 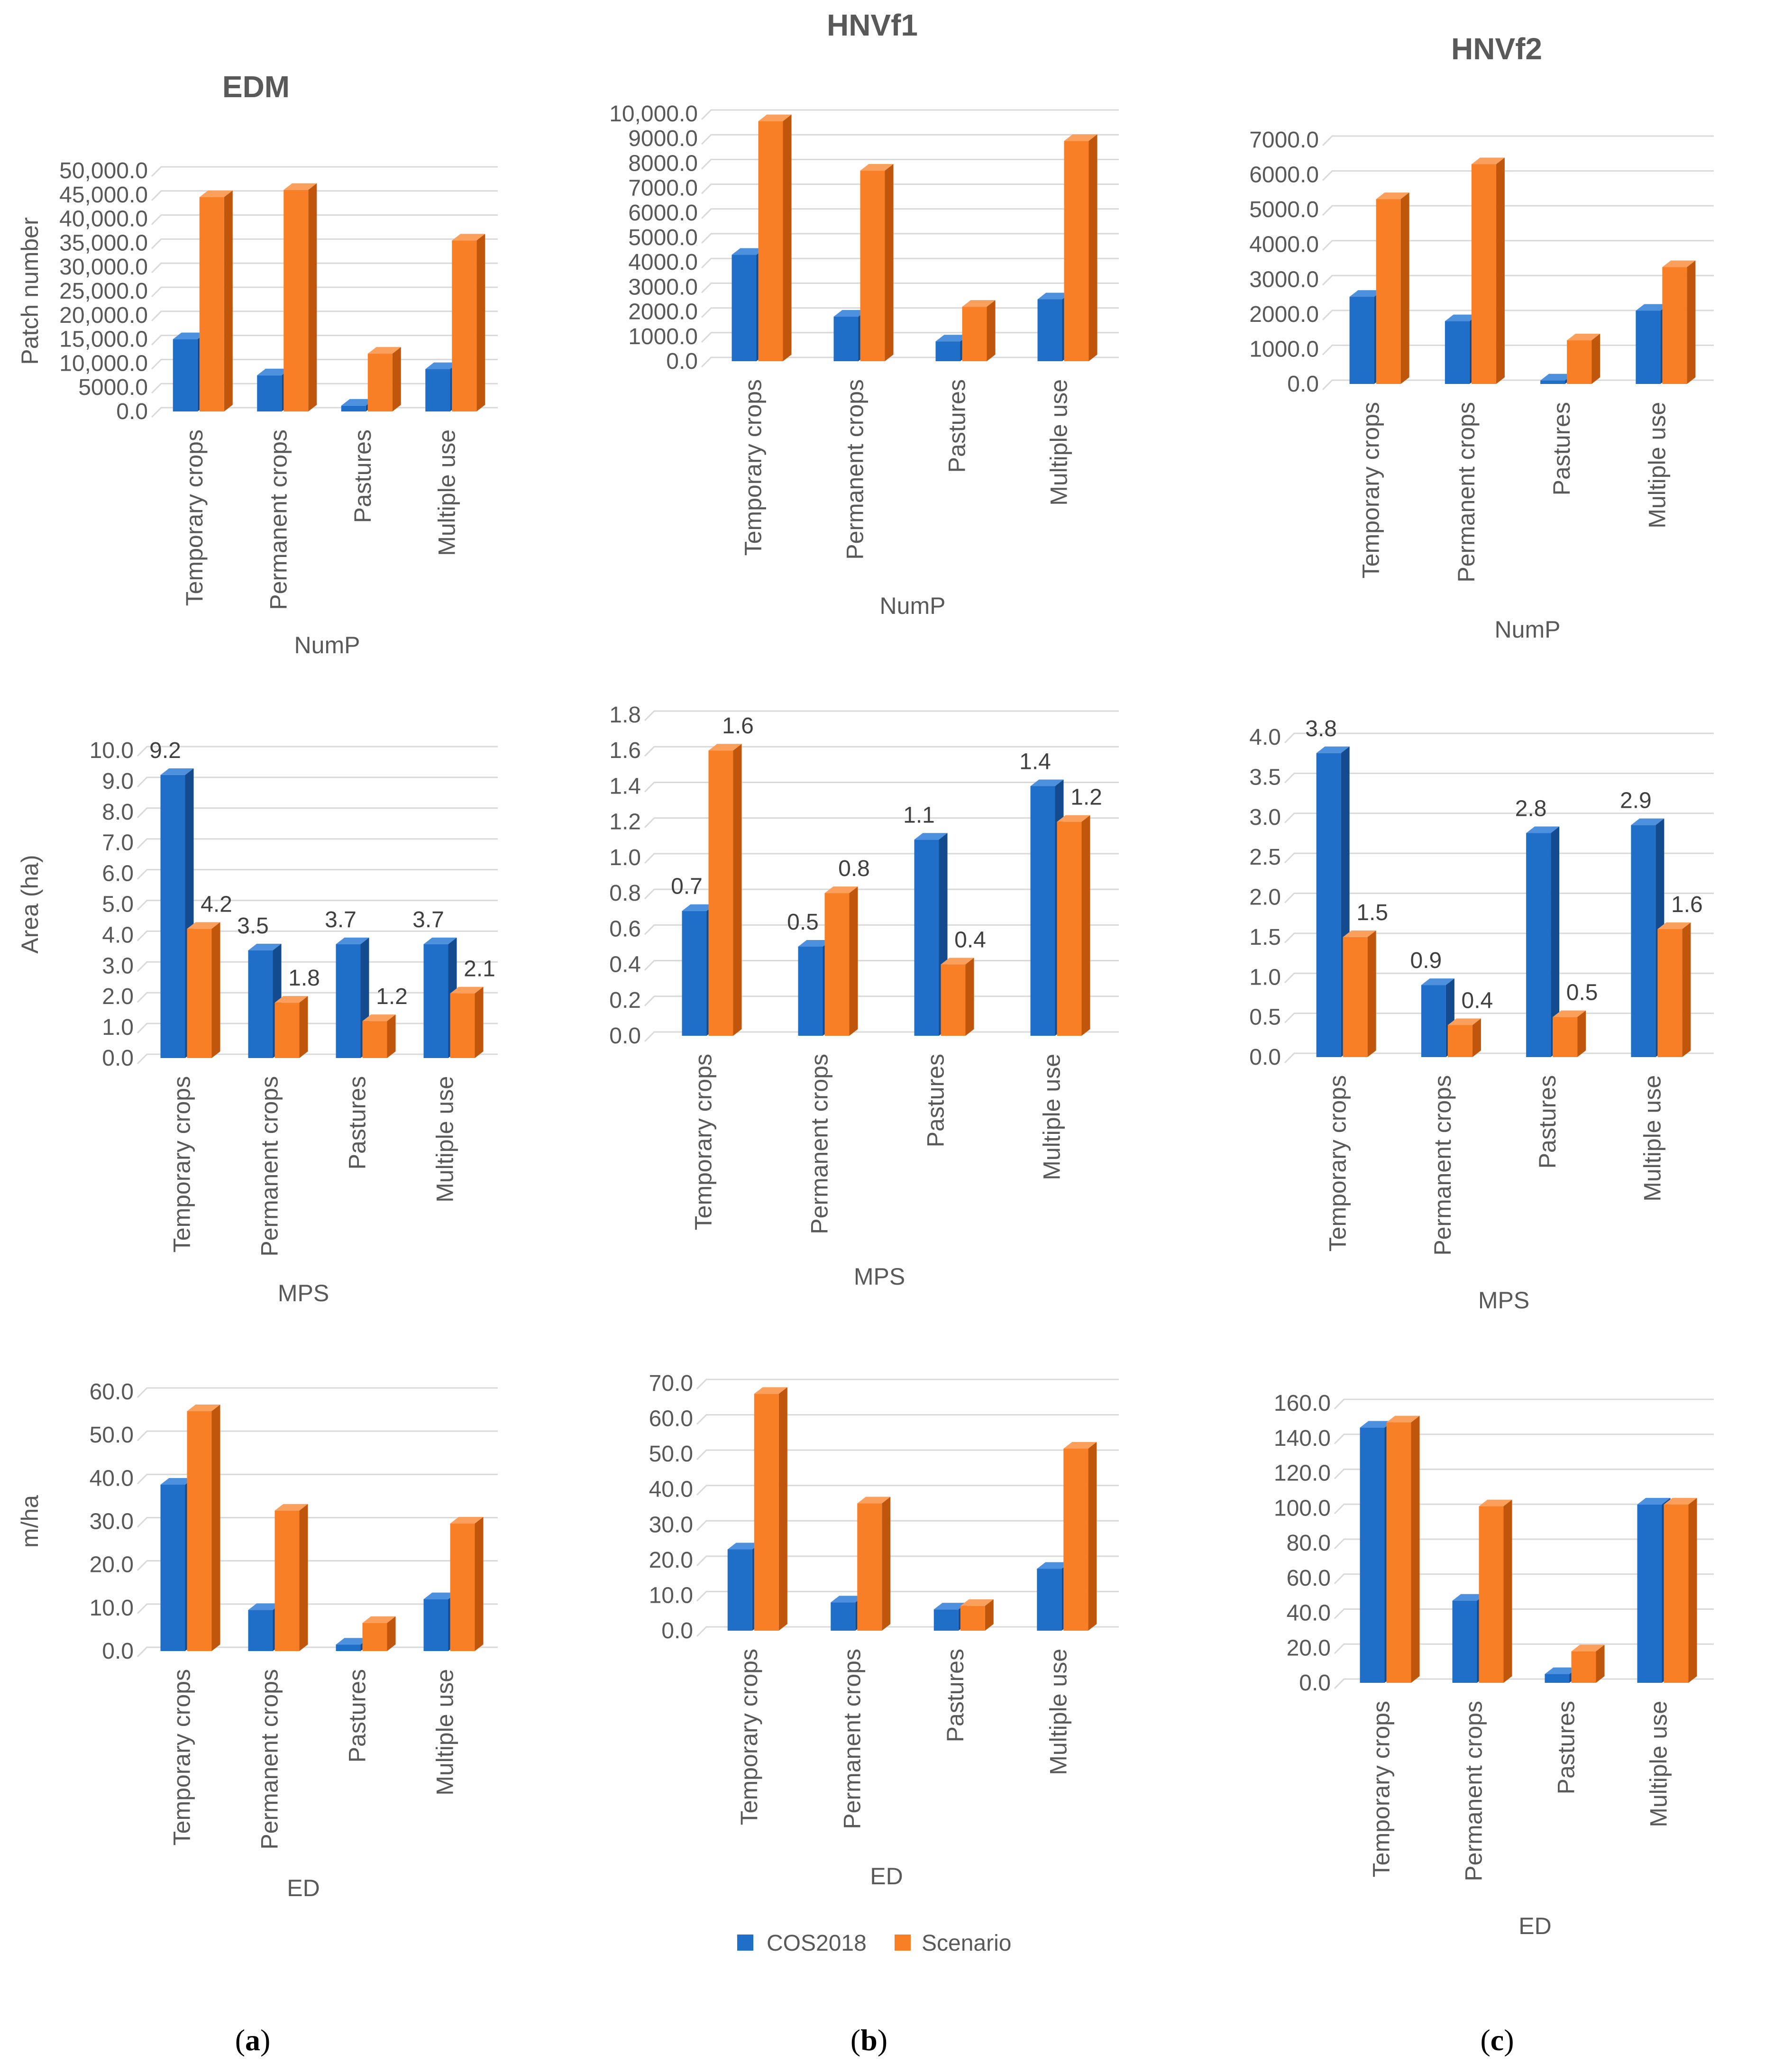 What do you see at coordinates (625, 1036) in the screenshot?
I see `y-tick-label: 0.0` at bounding box center [625, 1036].